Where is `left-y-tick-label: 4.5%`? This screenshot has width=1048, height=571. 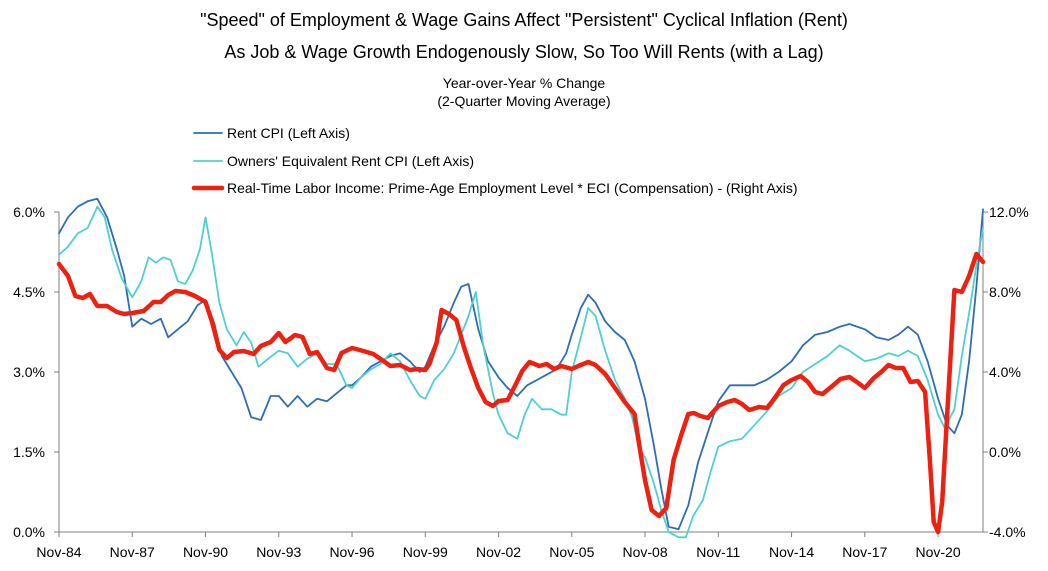
left-y-tick-label: 4.5% is located at coordinates (29, 292).